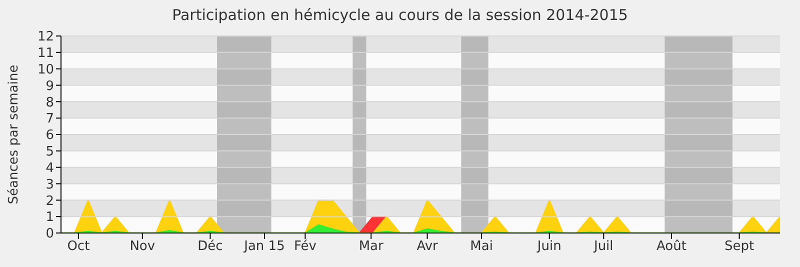 This screenshot has height=267, width=800. I want to click on y-tick-label: 12, so click(45, 37).